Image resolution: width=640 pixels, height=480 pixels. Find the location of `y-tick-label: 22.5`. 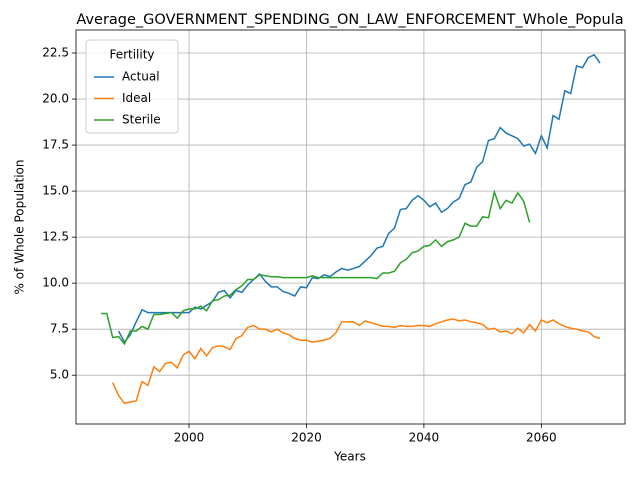

y-tick-label: 22.5 is located at coordinates (55, 53).